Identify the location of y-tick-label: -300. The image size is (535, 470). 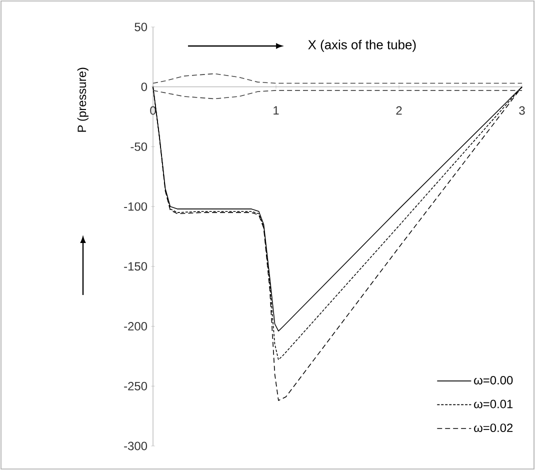
(136, 446).